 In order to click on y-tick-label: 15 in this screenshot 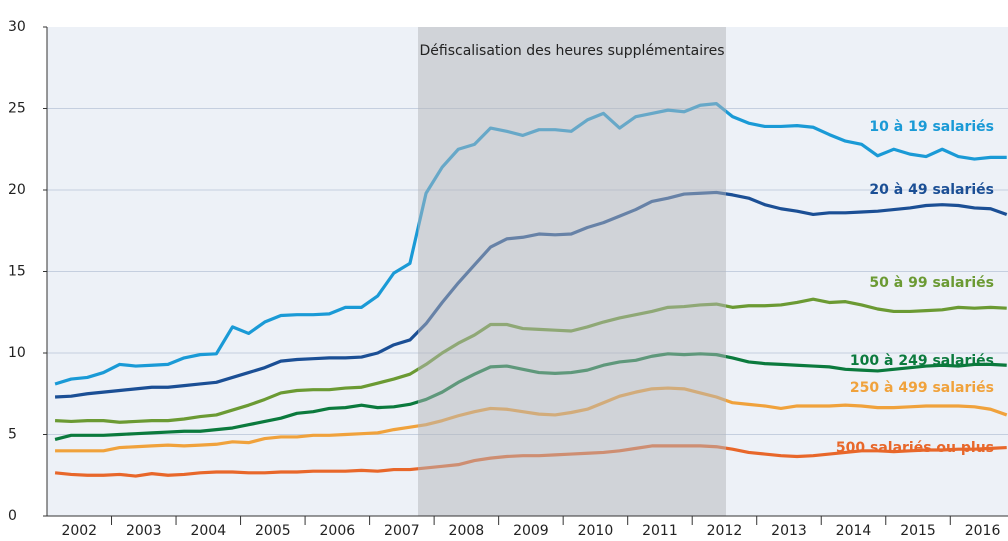, I will do `click(17, 272)`.